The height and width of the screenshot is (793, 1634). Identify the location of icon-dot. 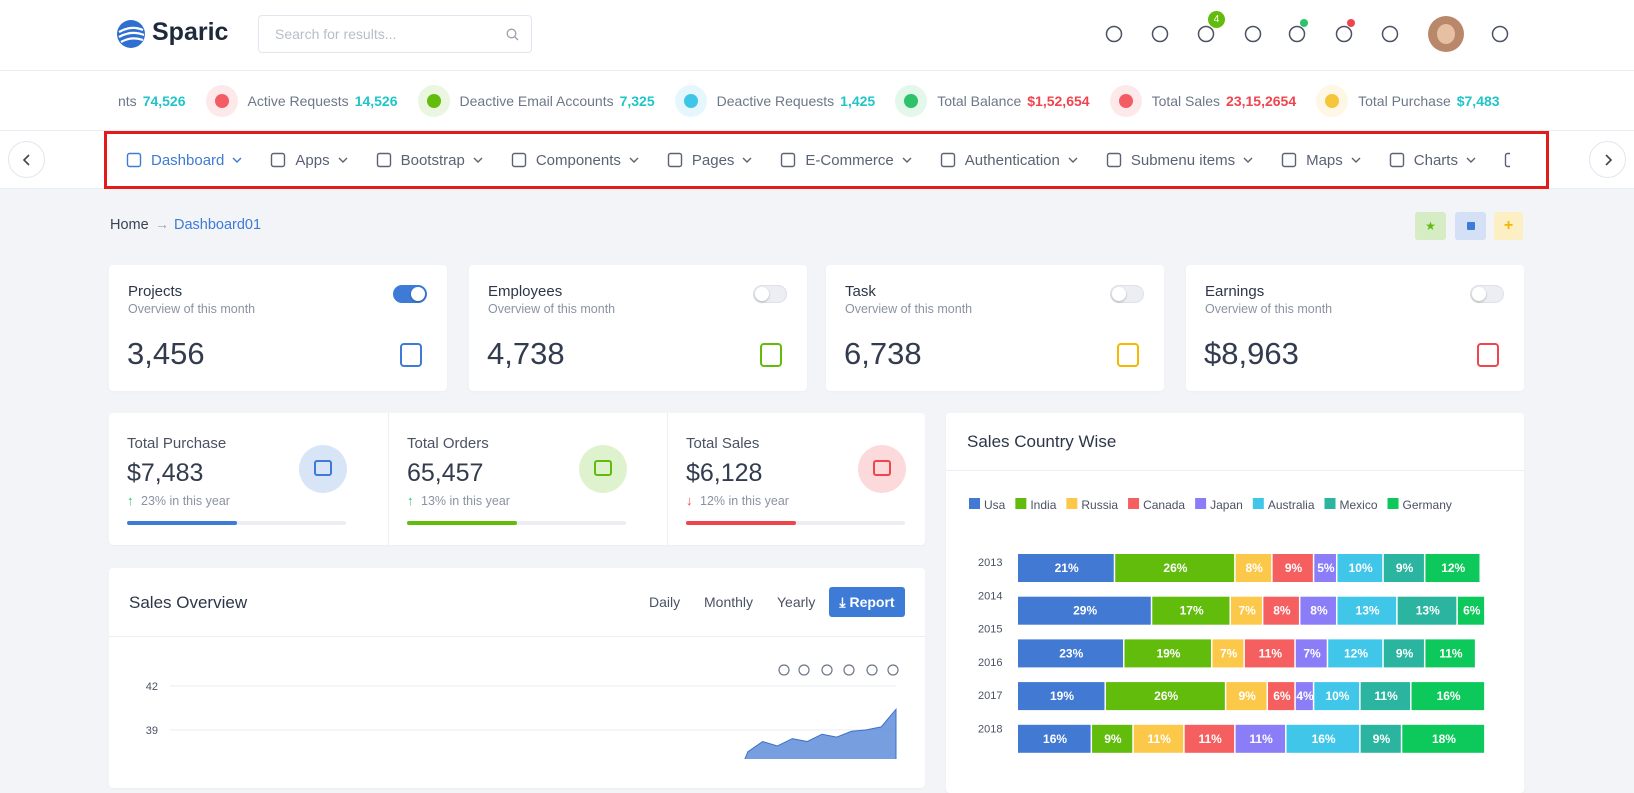
(911, 101).